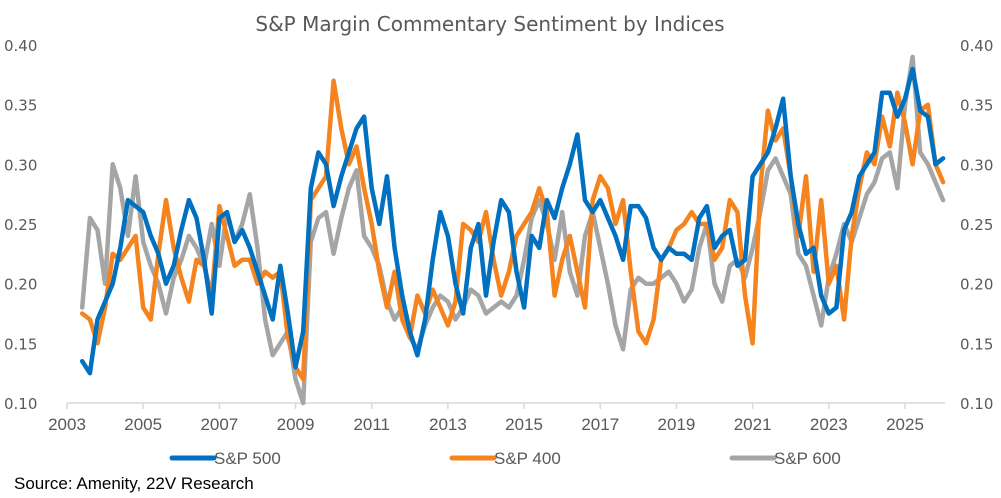 The width and height of the screenshot is (1001, 498). What do you see at coordinates (134, 483) in the screenshot?
I see `source-note: Source: Amenity, 22V Research` at bounding box center [134, 483].